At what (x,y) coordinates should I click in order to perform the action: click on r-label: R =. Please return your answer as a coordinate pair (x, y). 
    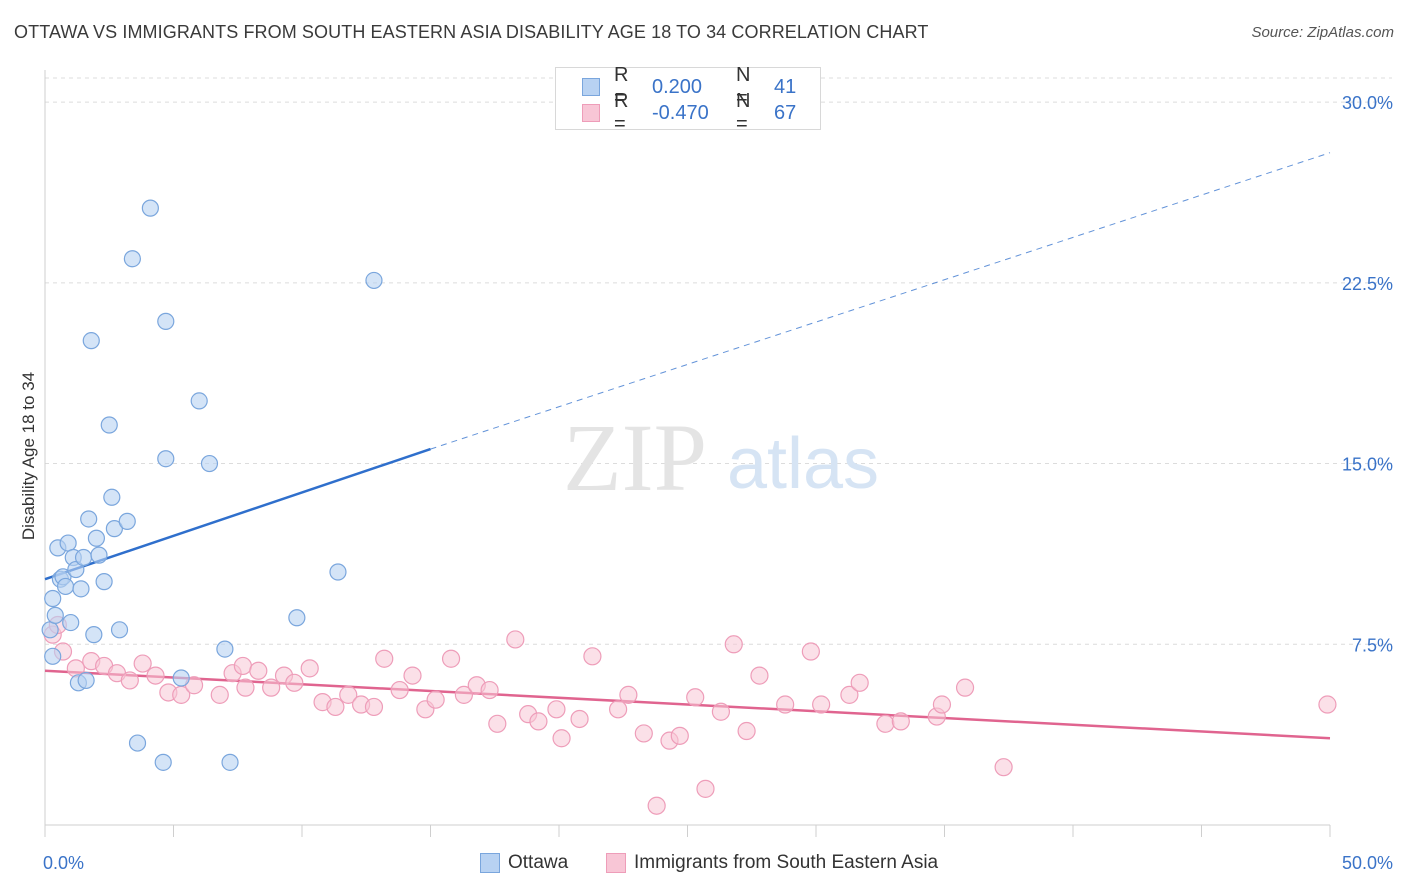
    Looking at the image, I should click on (621, 86).